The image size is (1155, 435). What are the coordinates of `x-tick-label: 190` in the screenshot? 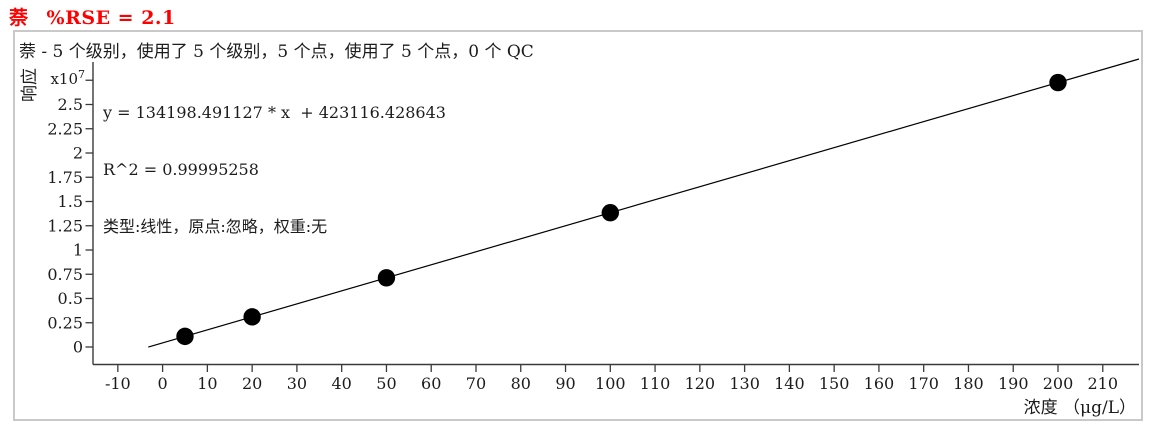 It's located at (1013, 383).